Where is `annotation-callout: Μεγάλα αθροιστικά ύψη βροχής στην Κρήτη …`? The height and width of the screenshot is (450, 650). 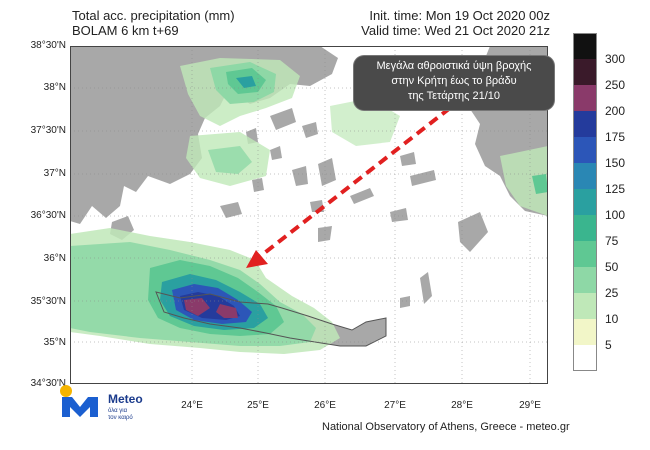
annotation-callout: Μεγάλα αθροιστικά ύψη βροχής στην Κρήτη … is located at coordinates (454, 83).